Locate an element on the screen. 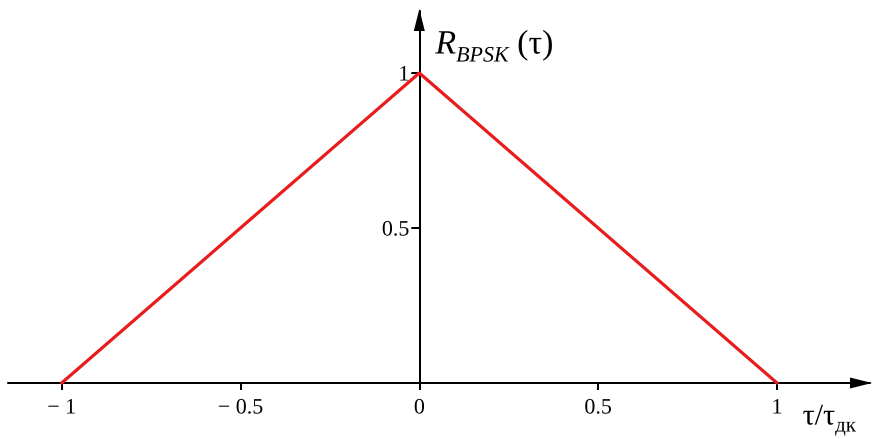  x-tick-label: 0.5 is located at coordinates (598, 406).